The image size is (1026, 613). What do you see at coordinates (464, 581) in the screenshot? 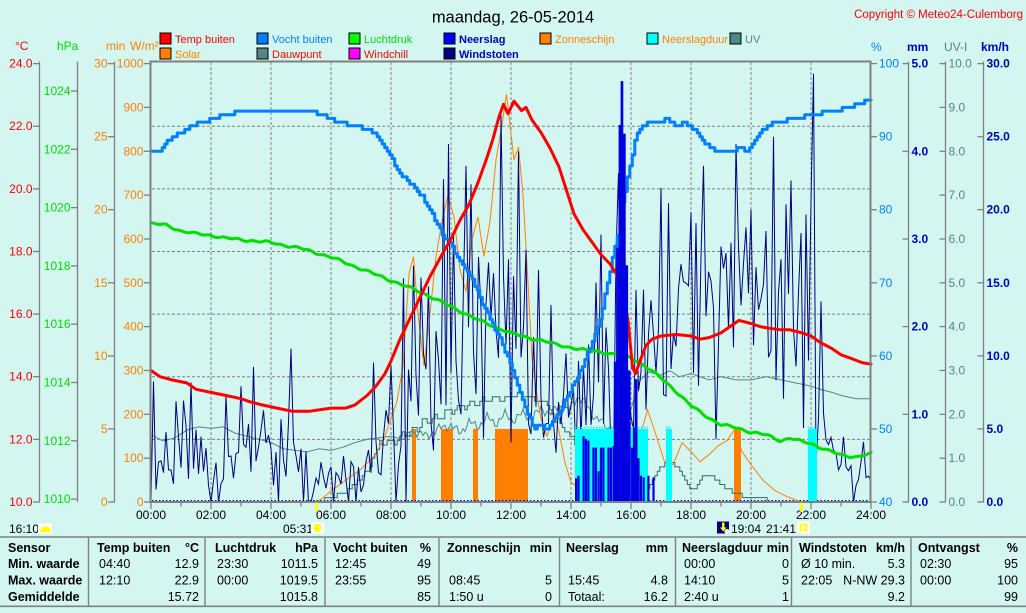
I see `svg-text: 08:45` at bounding box center [464, 581].